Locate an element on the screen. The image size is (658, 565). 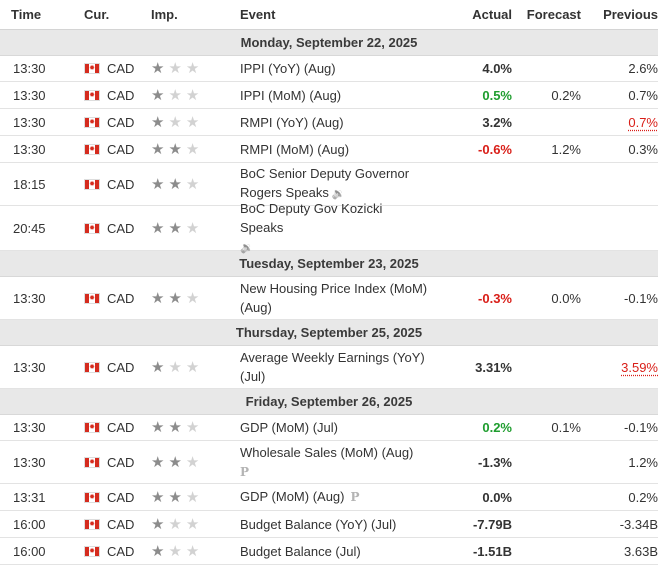
event-title: IPPI (YoY) (Aug) is located at coordinates (288, 68).